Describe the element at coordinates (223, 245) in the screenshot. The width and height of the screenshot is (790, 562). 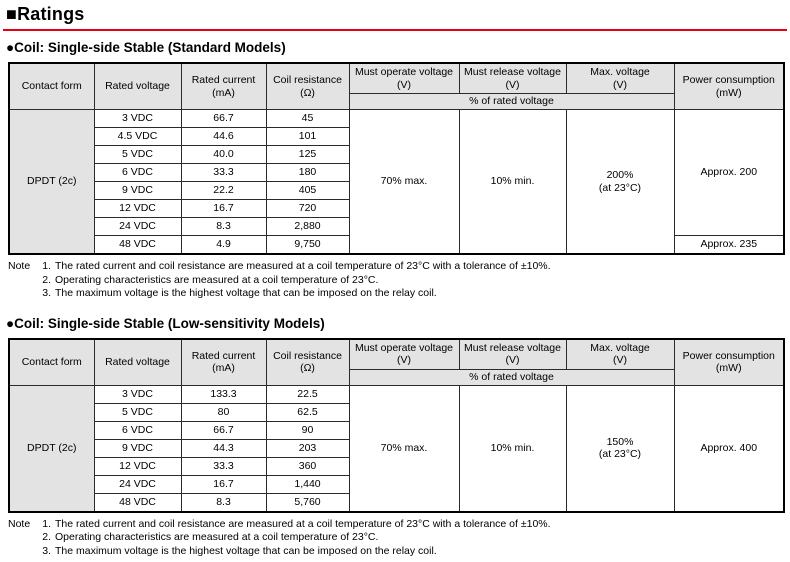
I see `rated-current-cell: 4.9` at that location.